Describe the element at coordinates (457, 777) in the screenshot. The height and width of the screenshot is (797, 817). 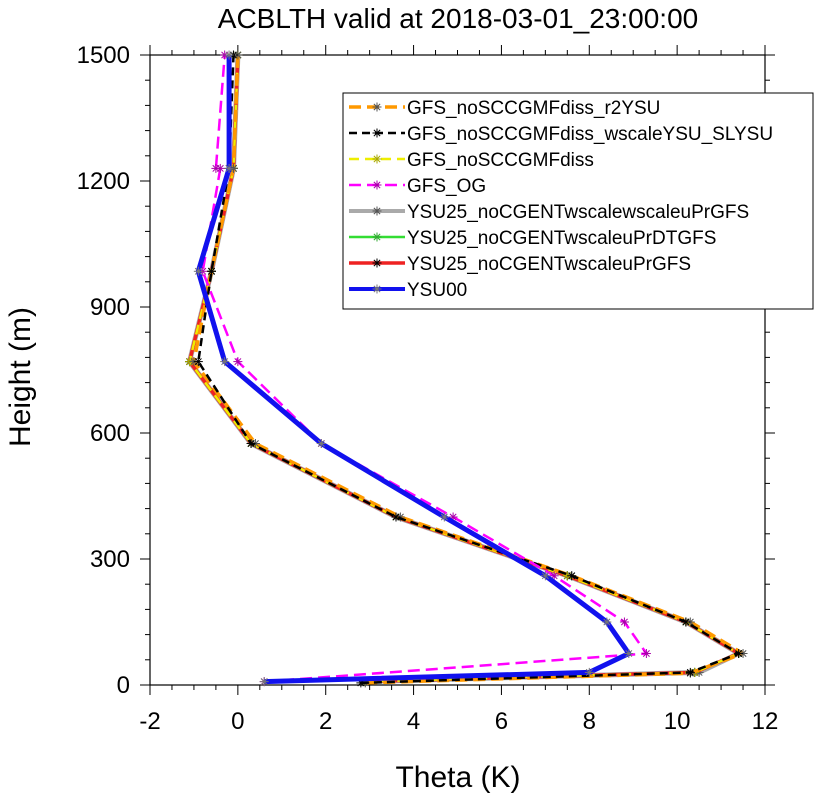
I see `x-axis-label: Theta (K)` at that location.